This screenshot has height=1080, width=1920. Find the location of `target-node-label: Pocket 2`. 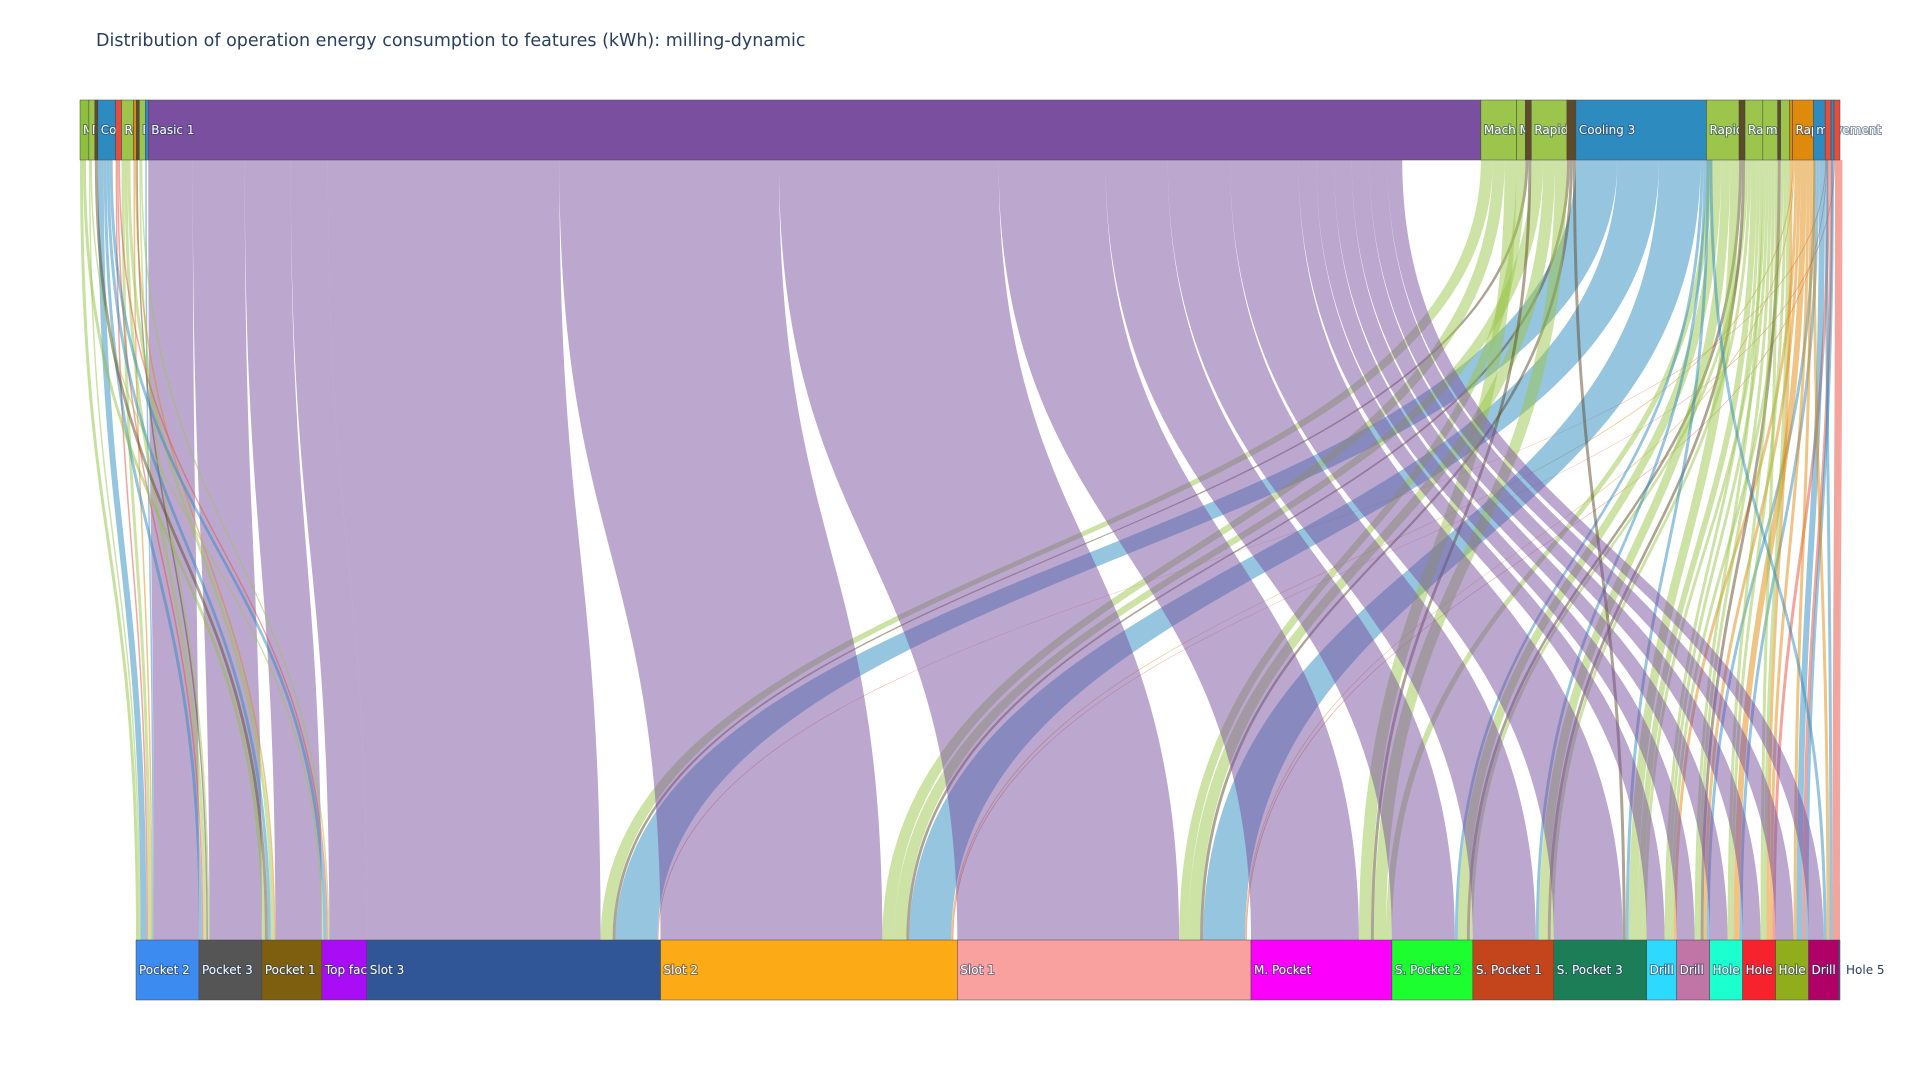

target-node-label: Pocket 2 is located at coordinates (164, 970).